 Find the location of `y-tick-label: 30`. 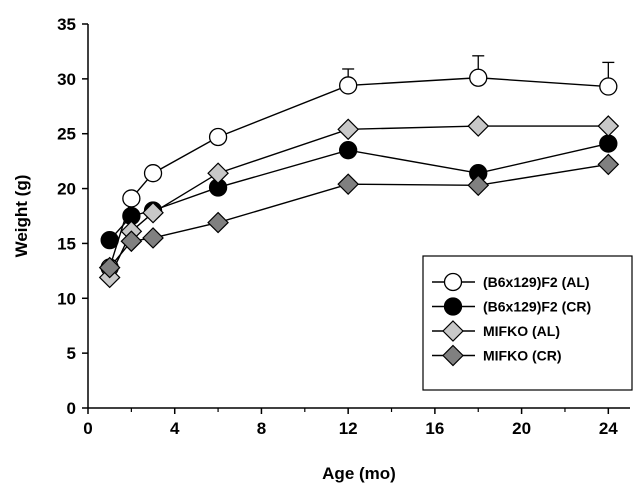

y-tick-label: 30 is located at coordinates (66, 79).